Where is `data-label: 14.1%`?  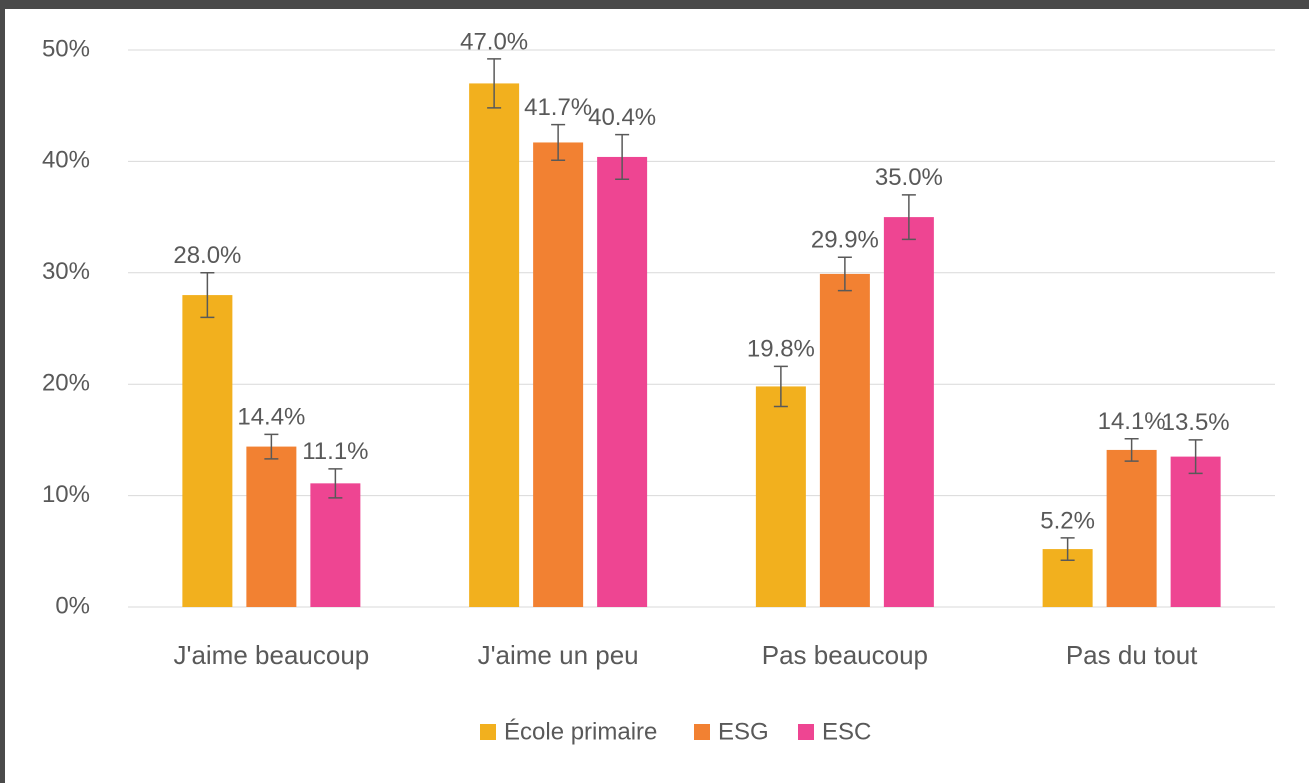 data-label: 14.1% is located at coordinates (1132, 421).